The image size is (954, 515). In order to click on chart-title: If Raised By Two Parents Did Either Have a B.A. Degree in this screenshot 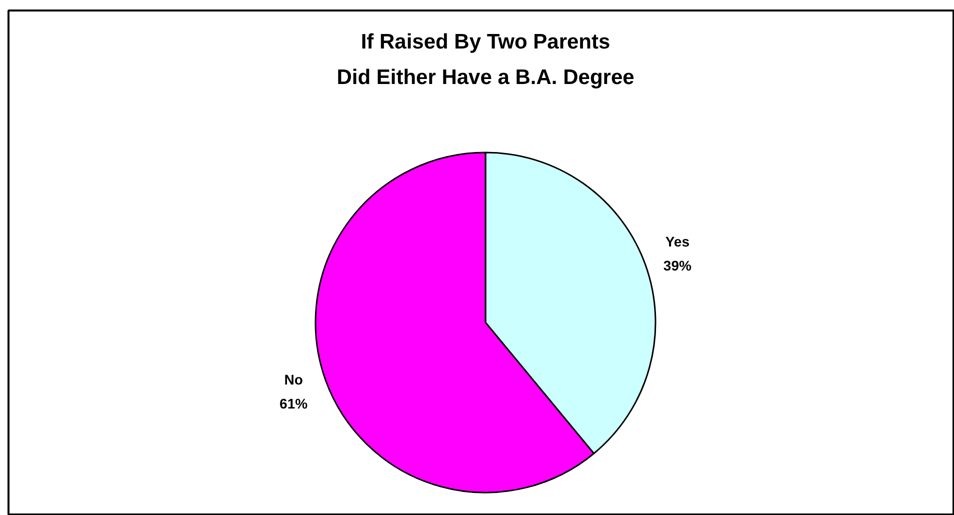, I will do `click(485, 60)`.